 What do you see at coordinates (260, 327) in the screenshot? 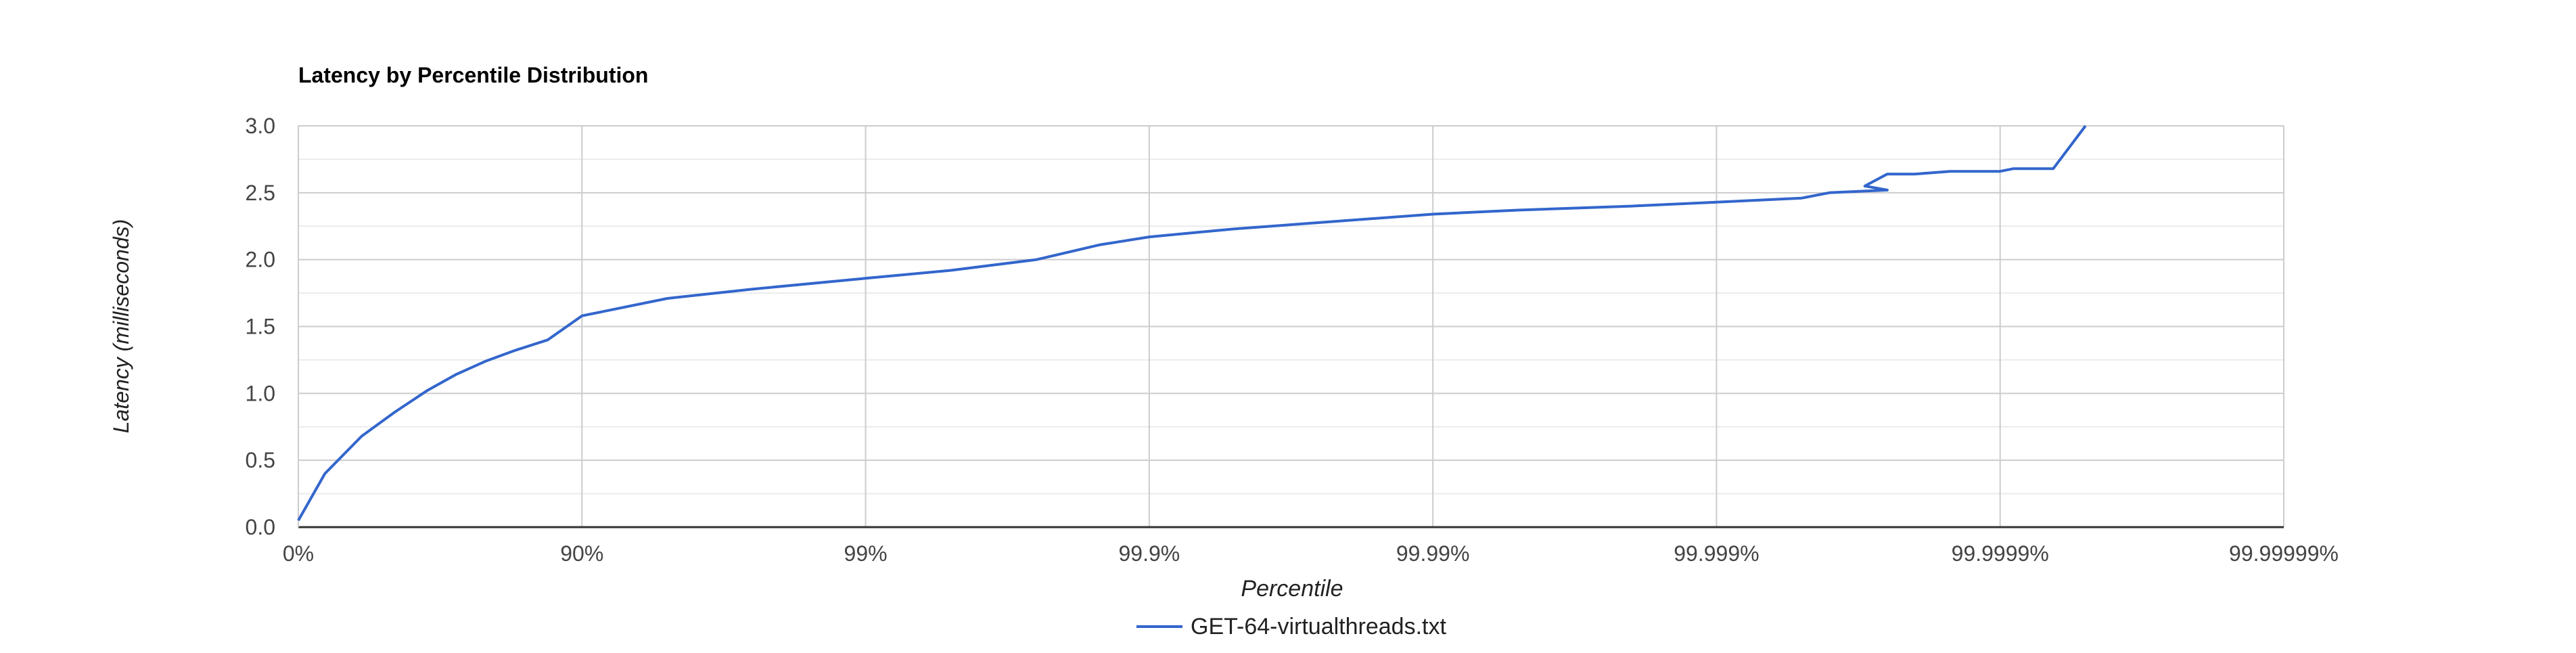
I see `y-tick-label: 1.5` at bounding box center [260, 327].